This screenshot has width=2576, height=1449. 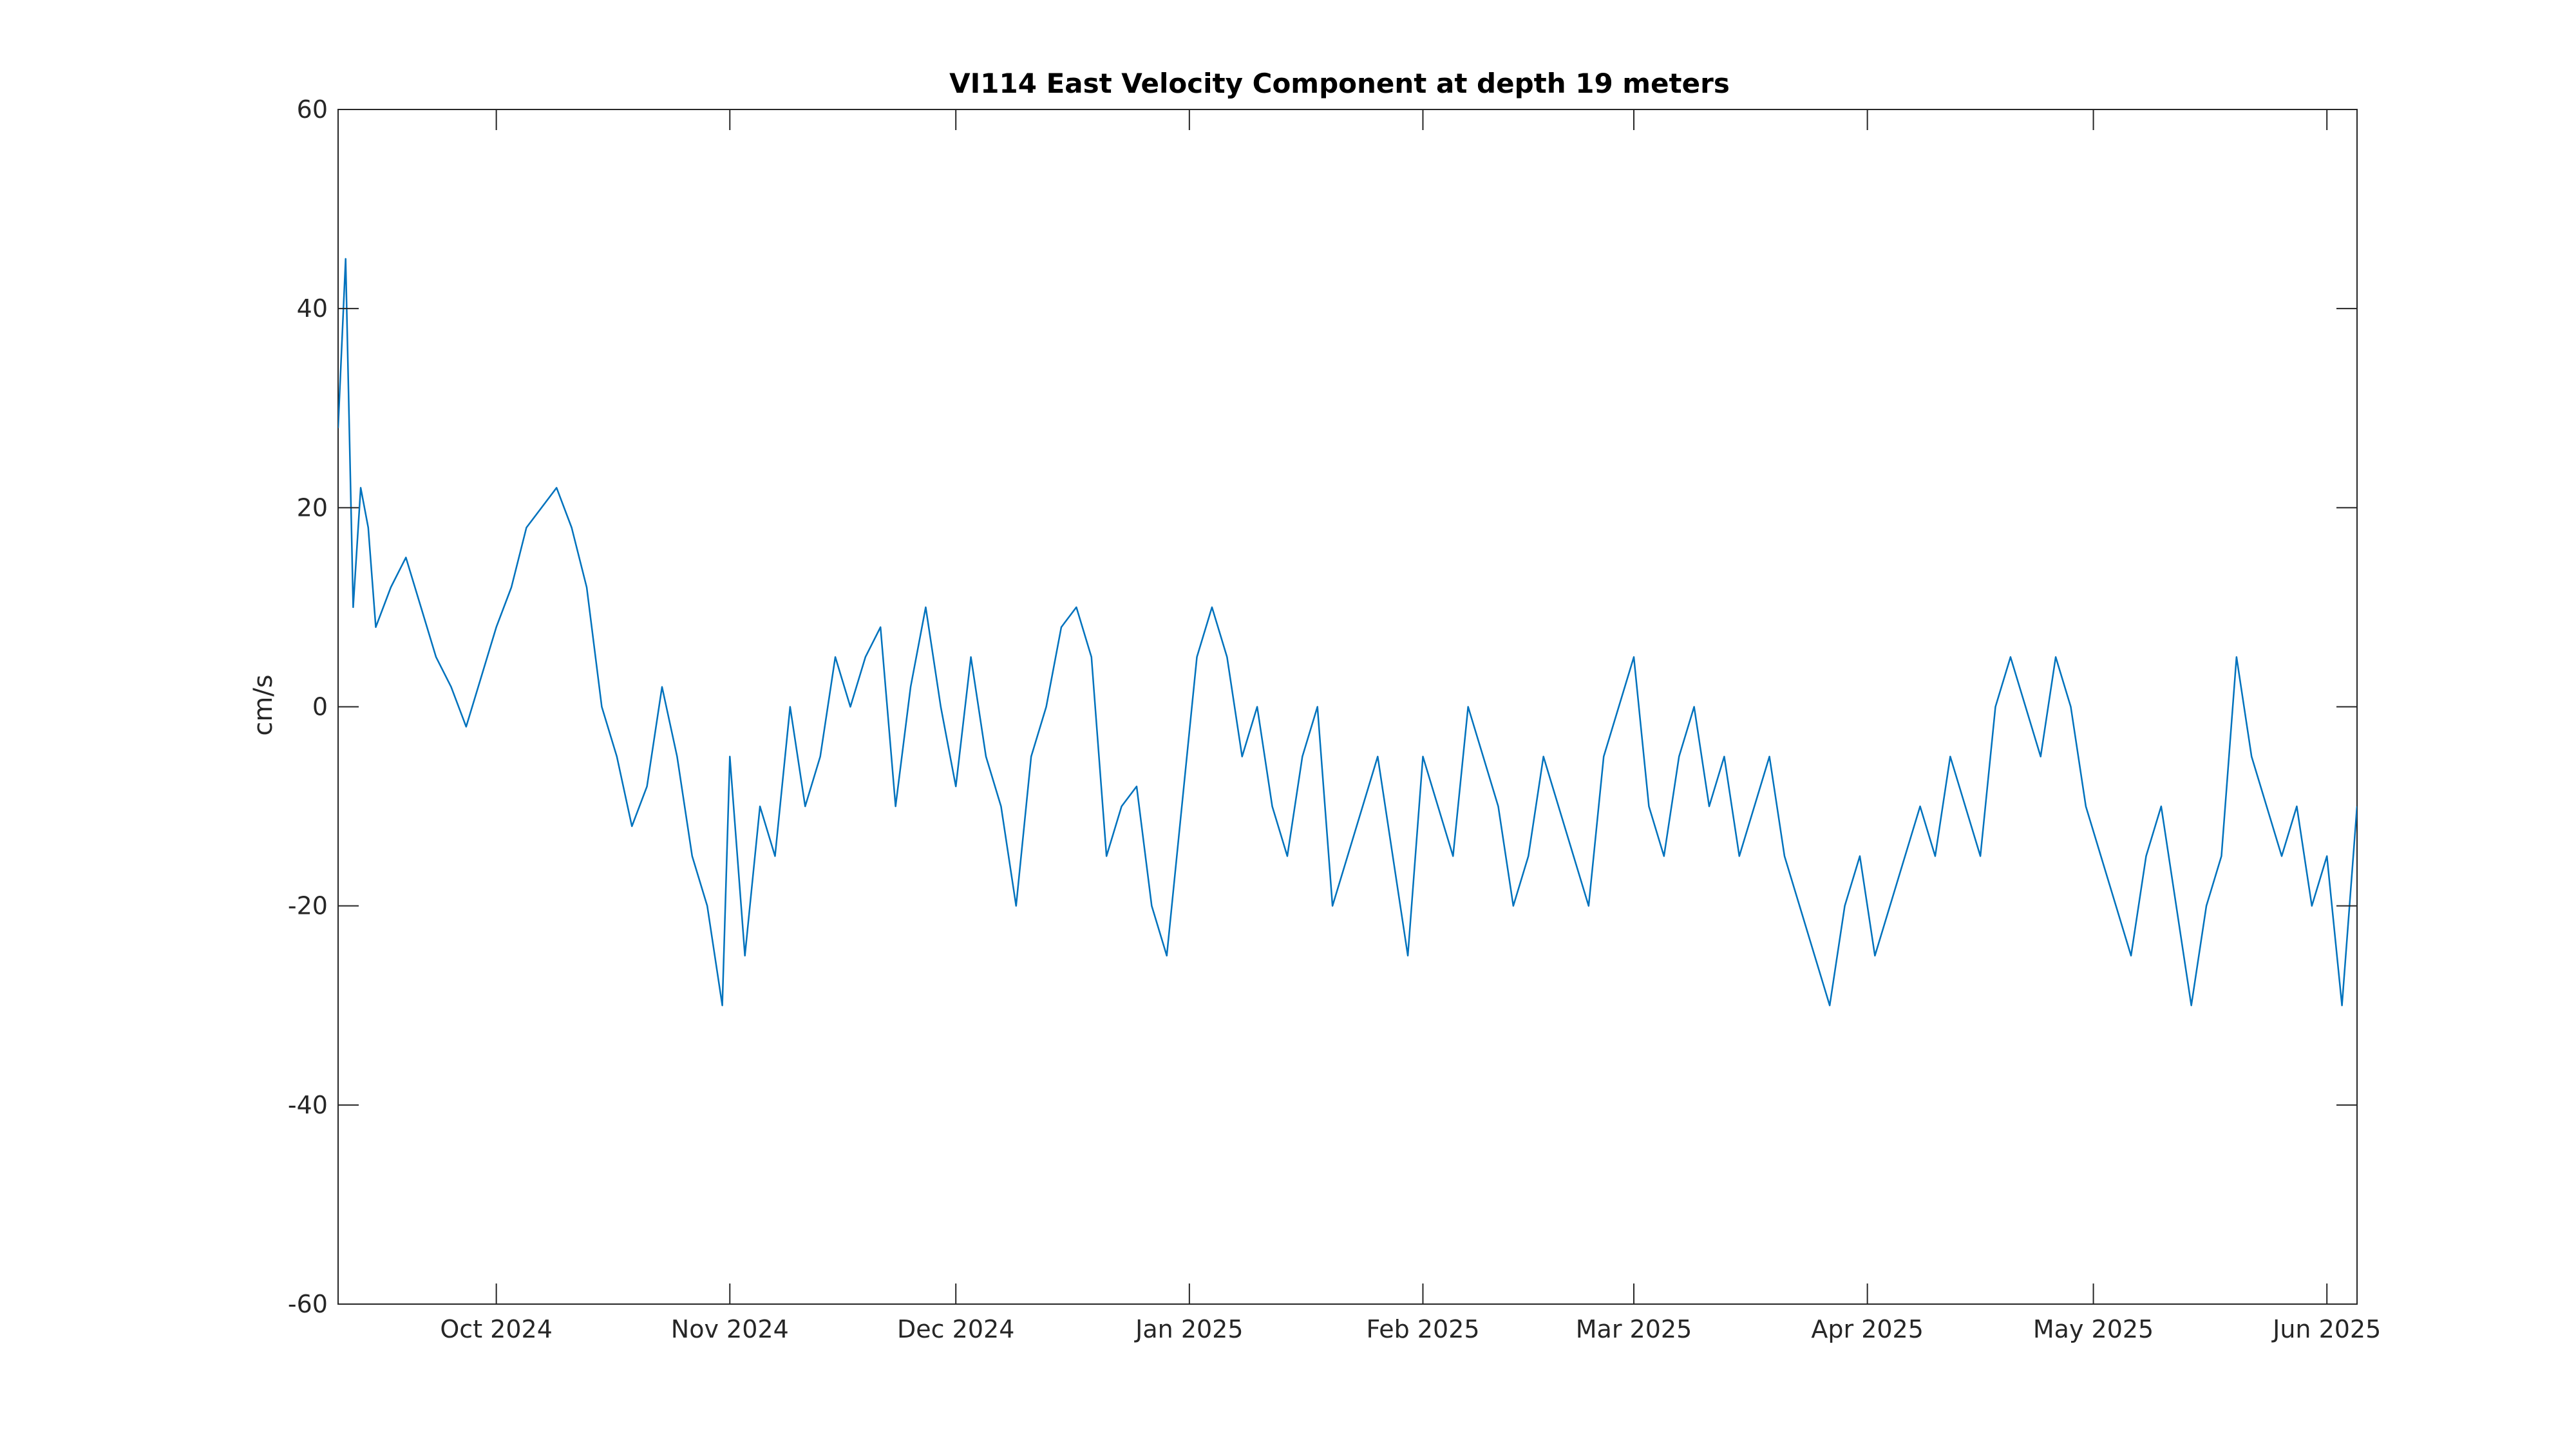 What do you see at coordinates (308, 1105) in the screenshot?
I see `y-tick-label: -40` at bounding box center [308, 1105].